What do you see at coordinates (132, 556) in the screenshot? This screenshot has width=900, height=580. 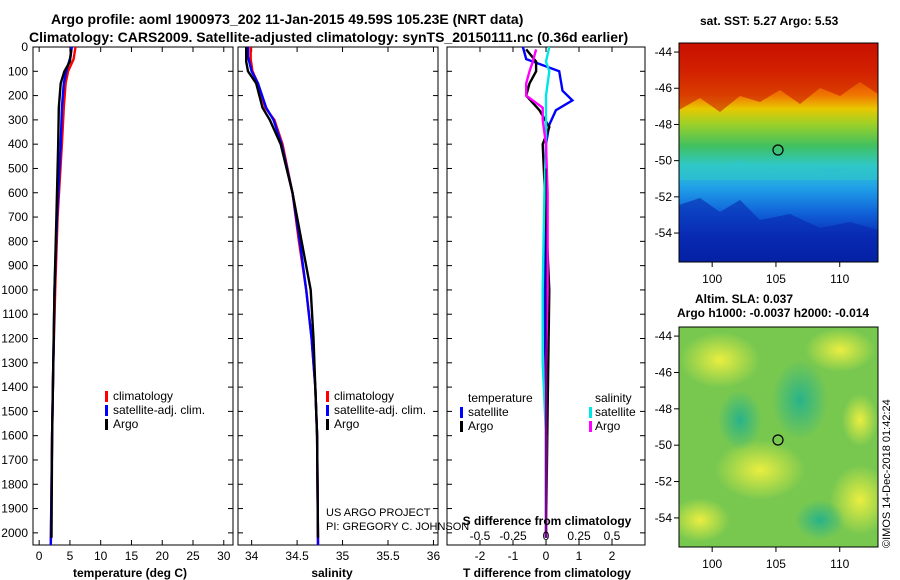 I see `temperature-x-tick-label: 15` at bounding box center [132, 556].